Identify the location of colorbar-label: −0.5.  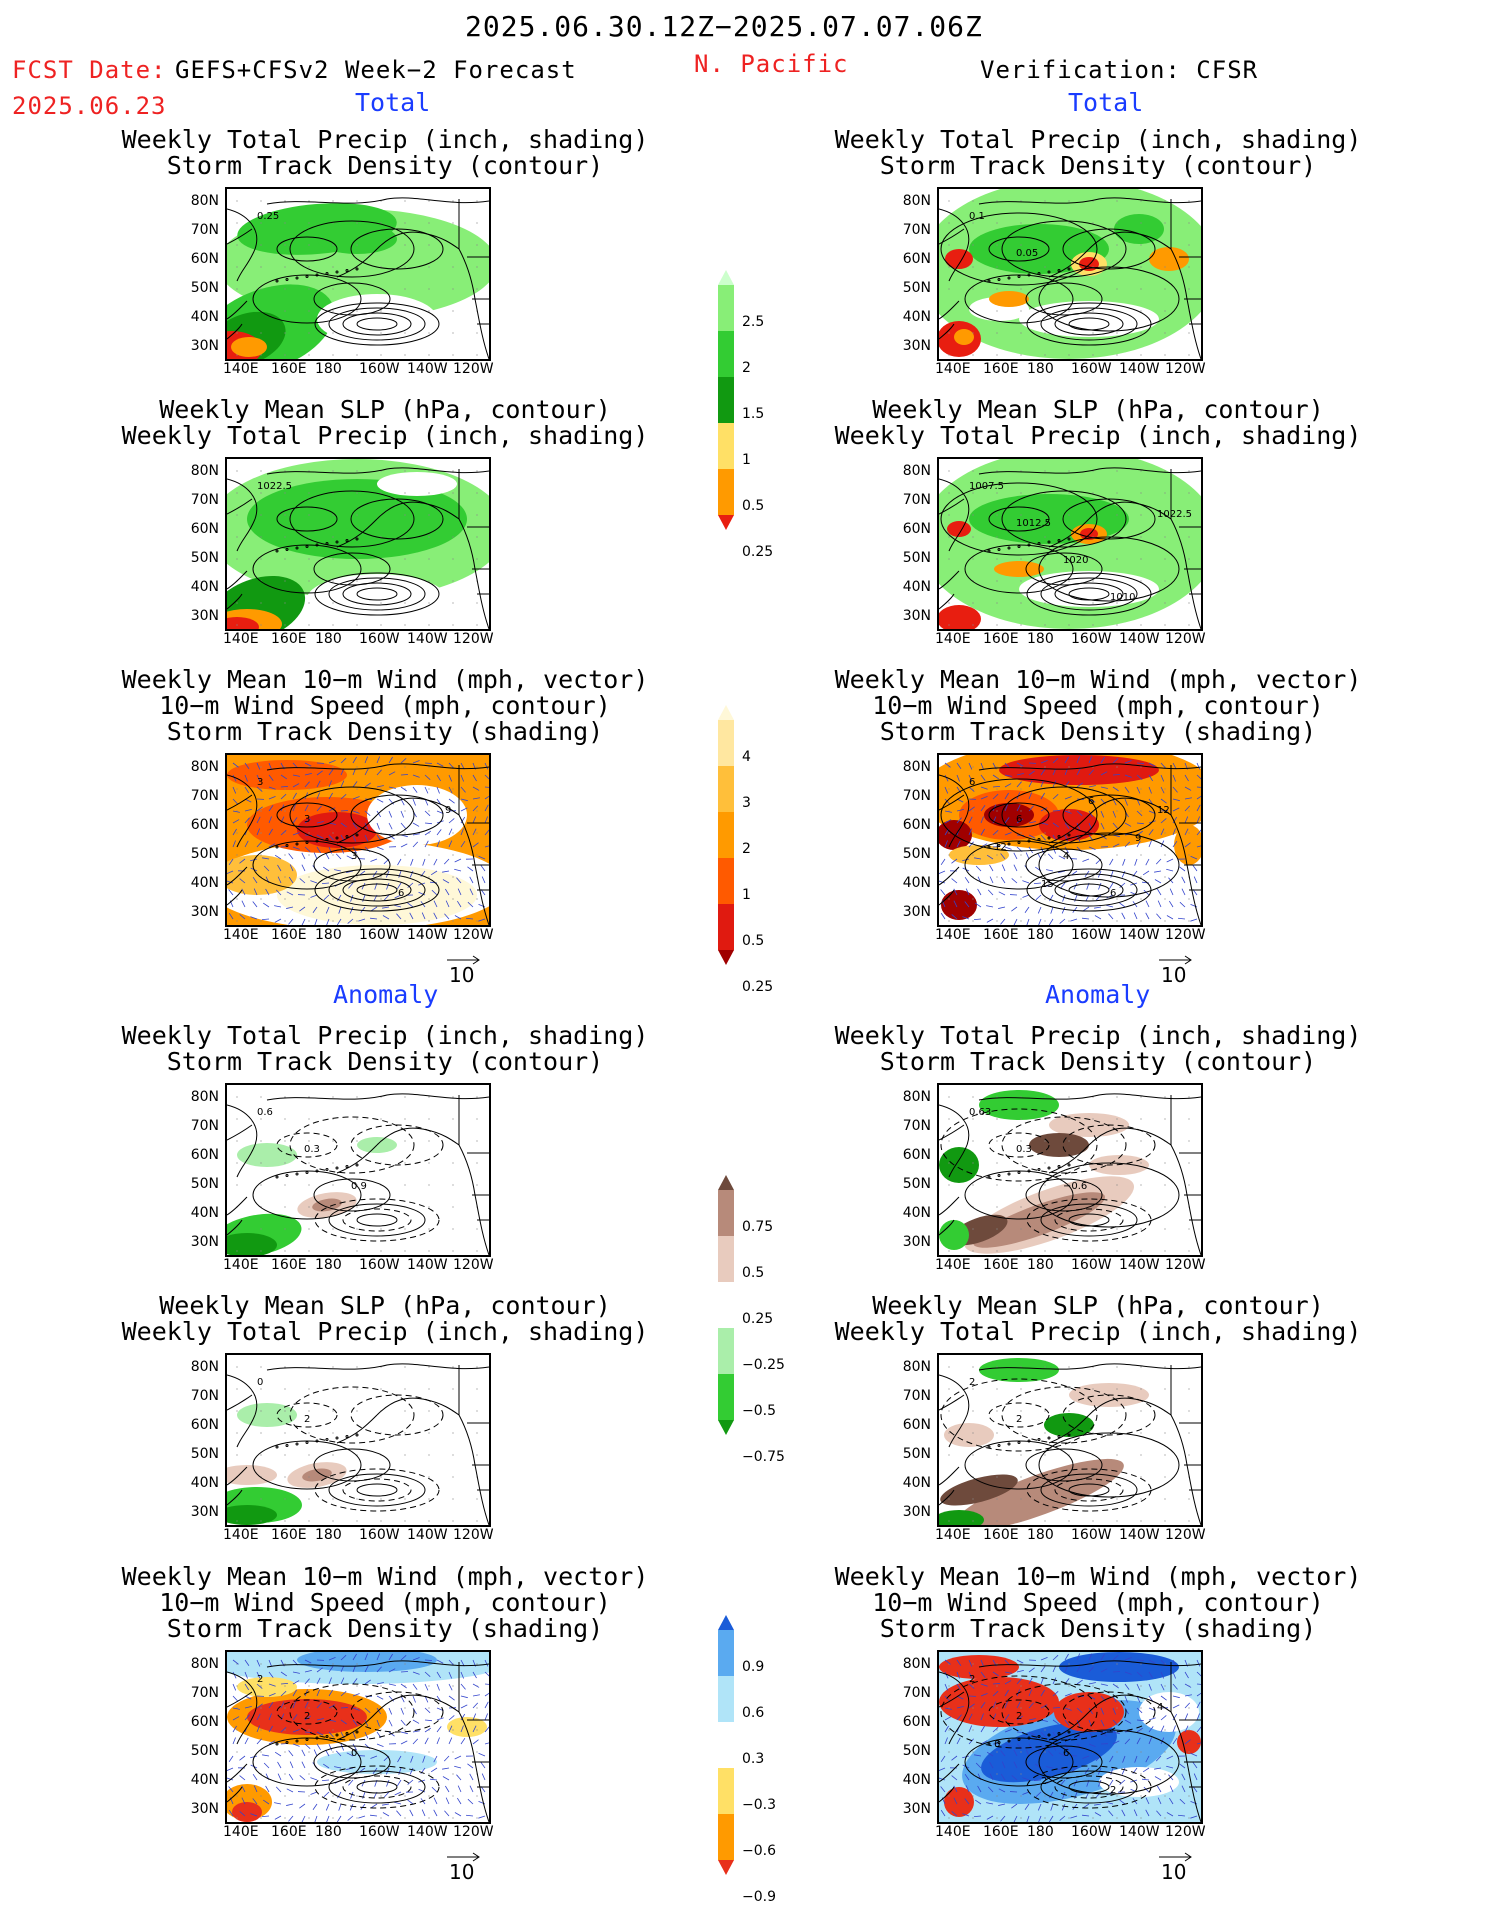
(759, 1410).